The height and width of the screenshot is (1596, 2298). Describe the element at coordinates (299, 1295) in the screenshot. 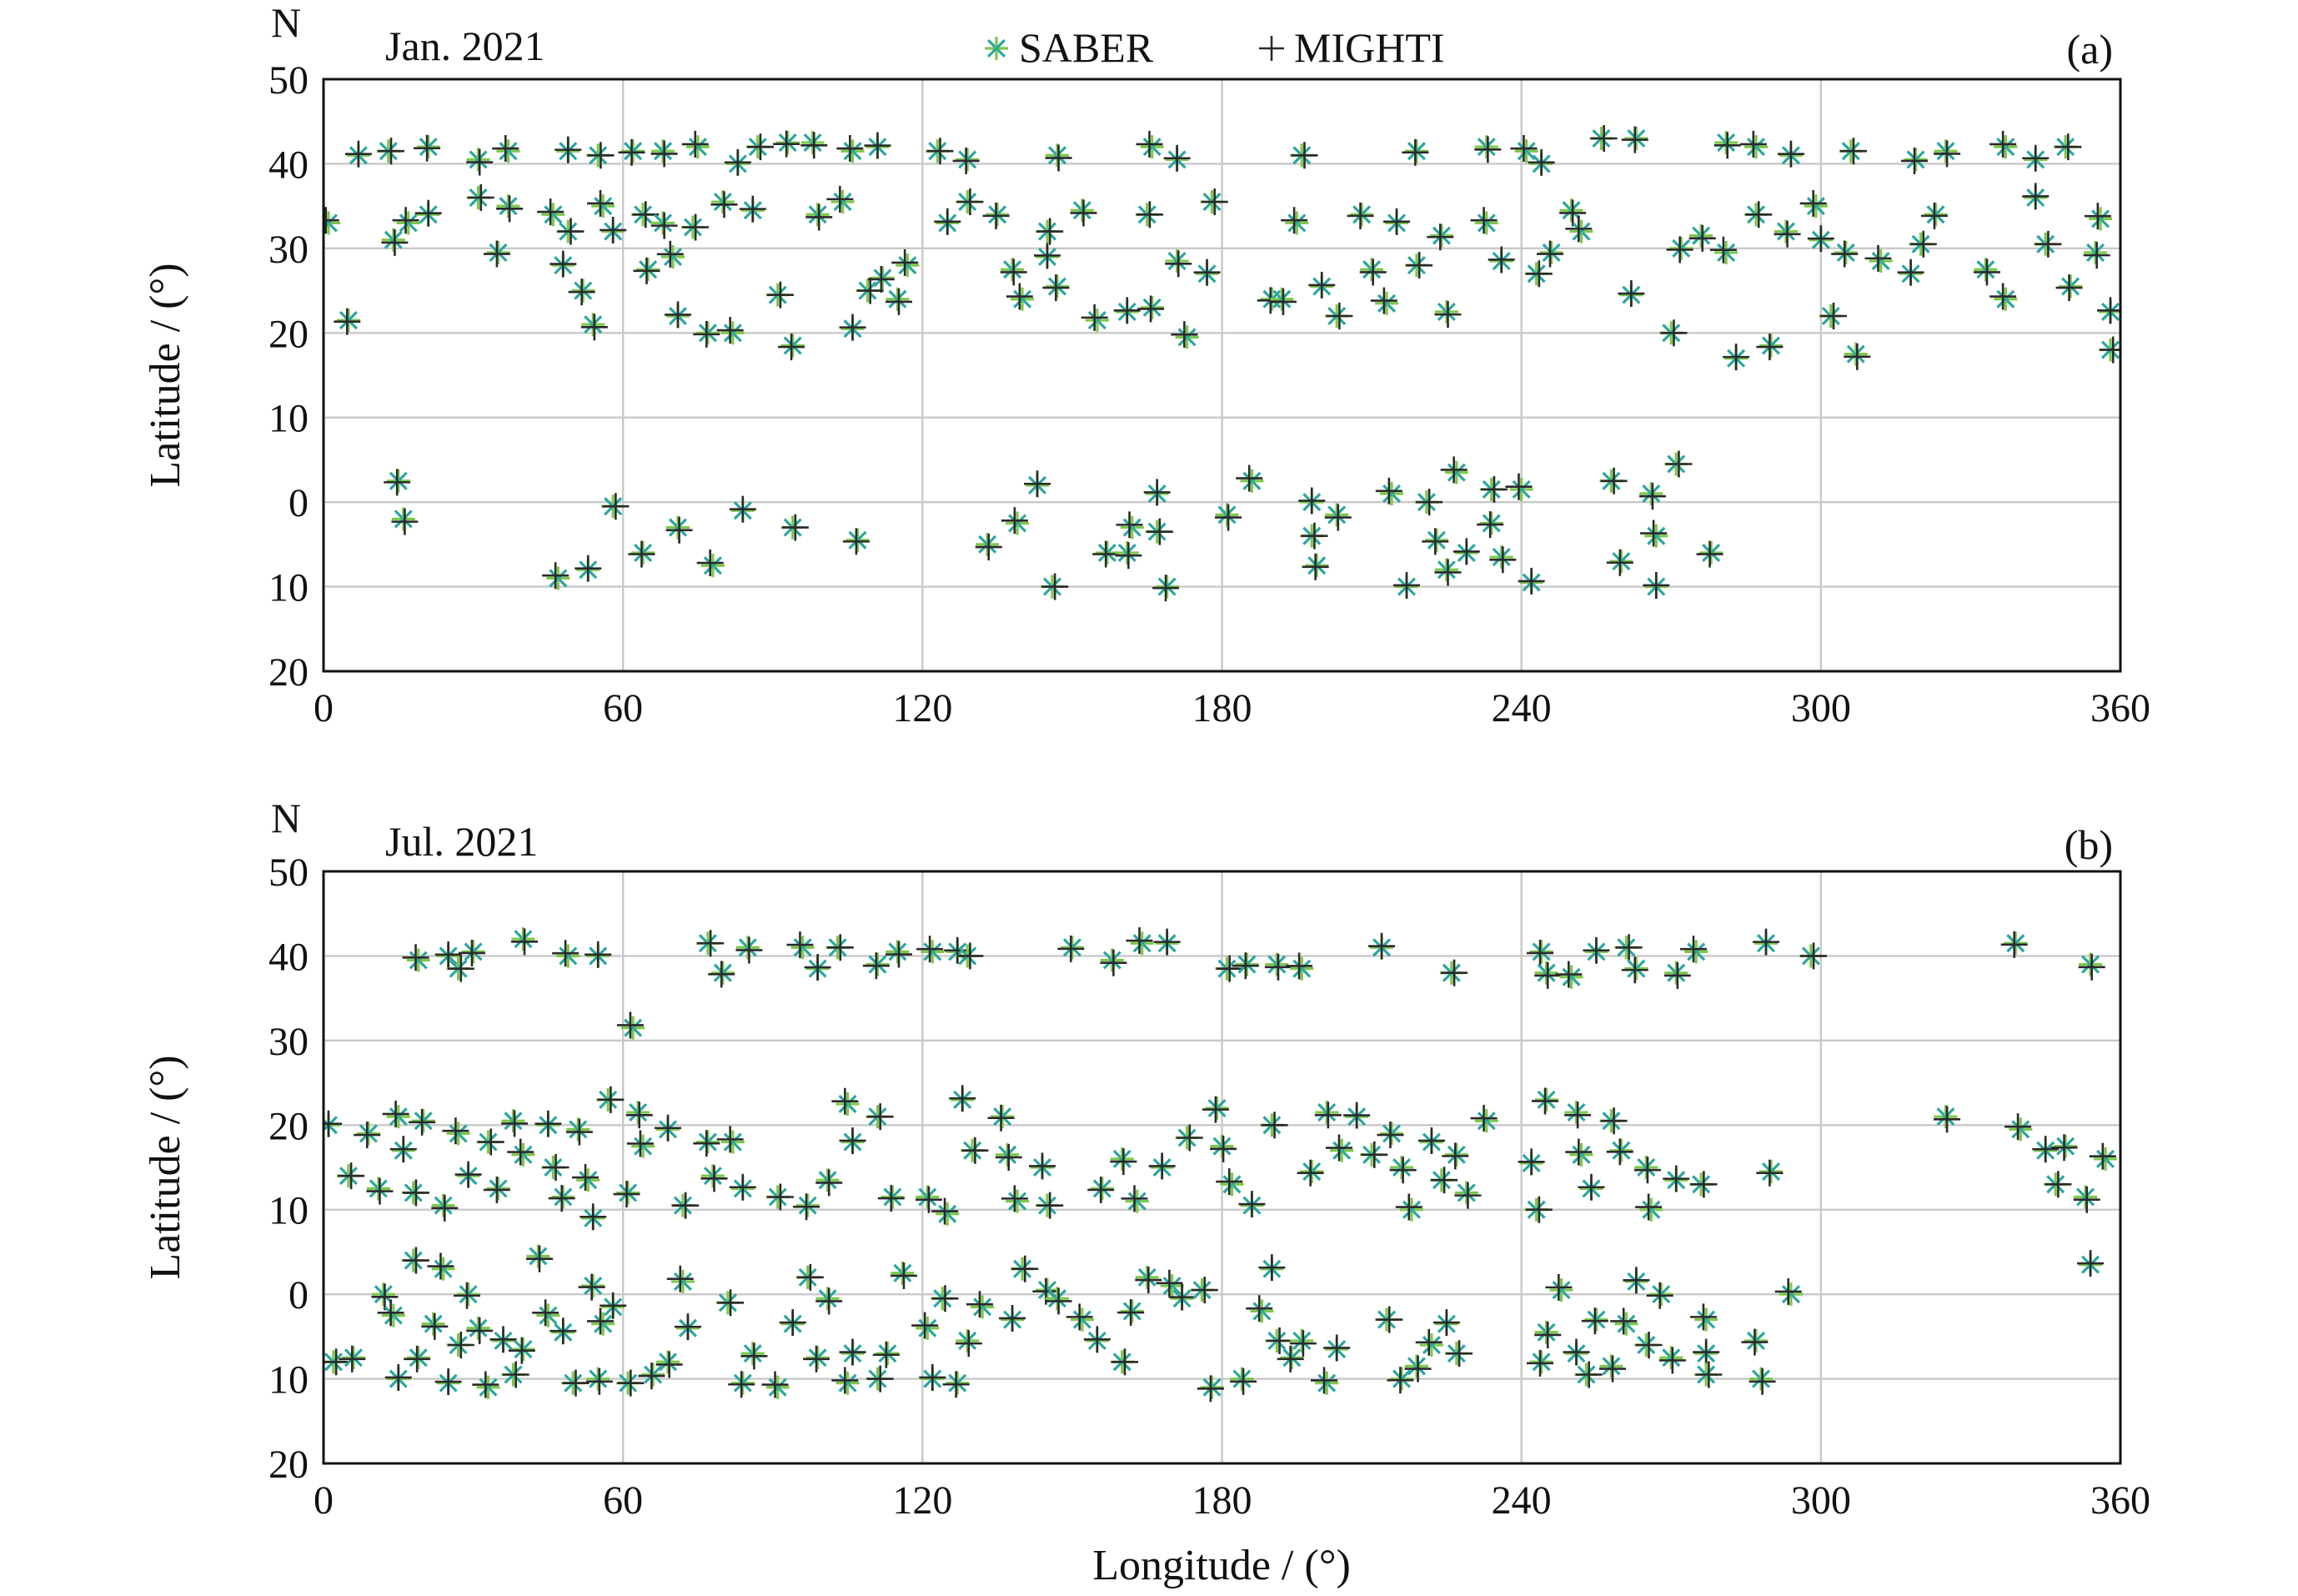

I see `y-tick-label: 0` at that location.